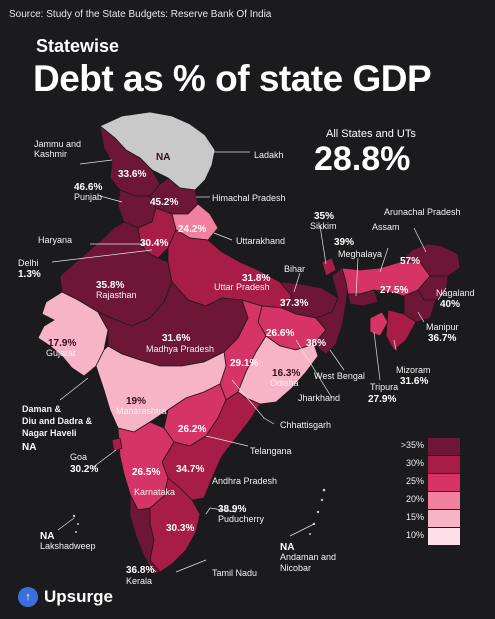 The width and height of the screenshot is (495, 619). What do you see at coordinates (78, 46) in the screenshot?
I see `subtitle: Statewise` at bounding box center [78, 46].